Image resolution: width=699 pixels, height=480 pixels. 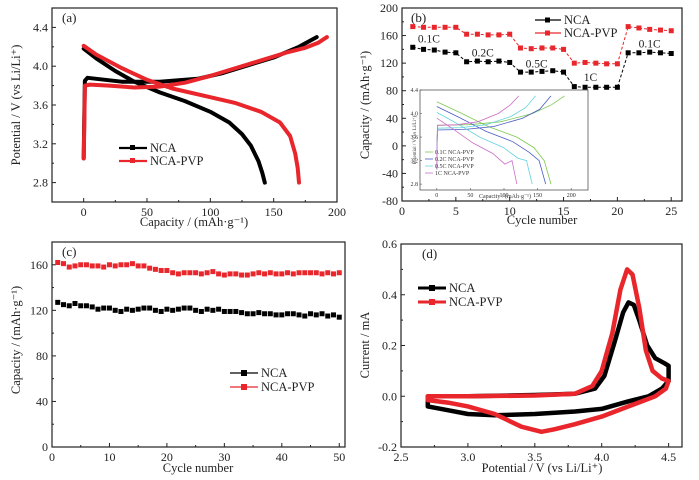 I want to click on inset-y-tick-label: 3.2, so click(x=415, y=162).